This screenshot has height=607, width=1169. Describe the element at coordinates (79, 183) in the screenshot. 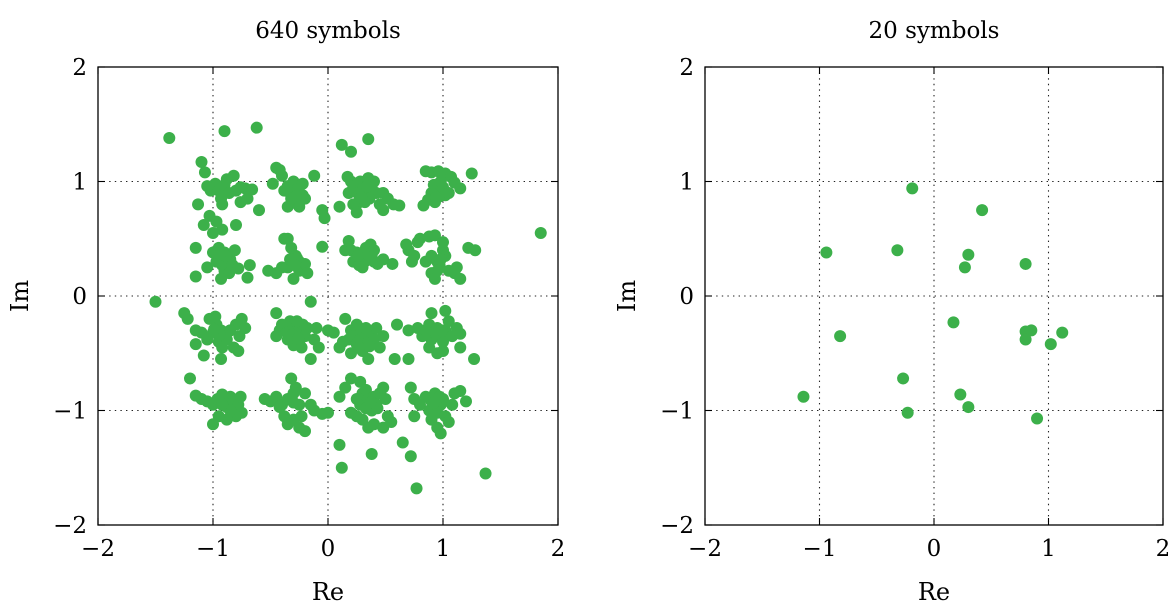

I see `y-tick-label: 1` at that location.